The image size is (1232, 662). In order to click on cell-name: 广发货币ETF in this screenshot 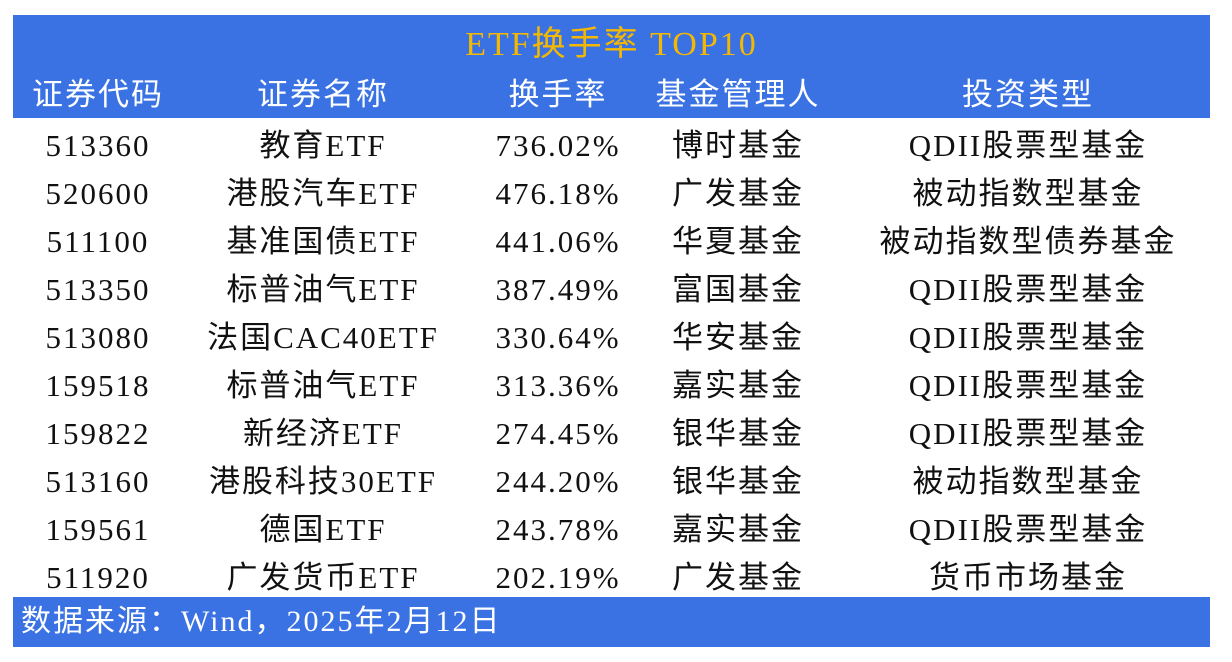, I will do `click(323, 577)`.